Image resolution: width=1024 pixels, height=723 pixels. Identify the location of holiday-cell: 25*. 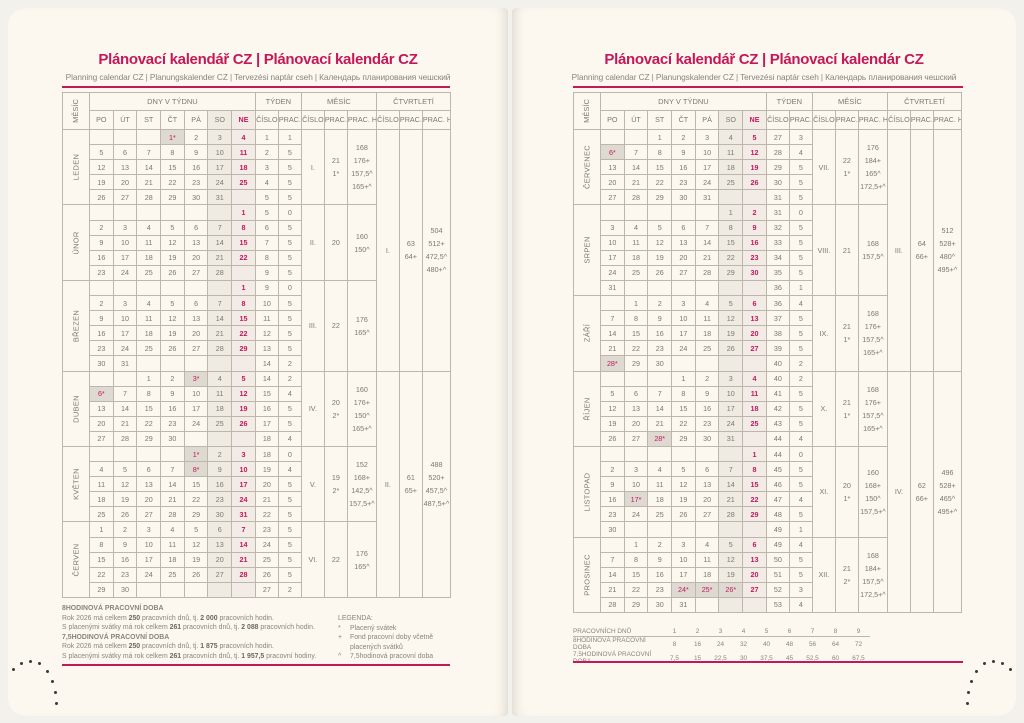
(707, 589).